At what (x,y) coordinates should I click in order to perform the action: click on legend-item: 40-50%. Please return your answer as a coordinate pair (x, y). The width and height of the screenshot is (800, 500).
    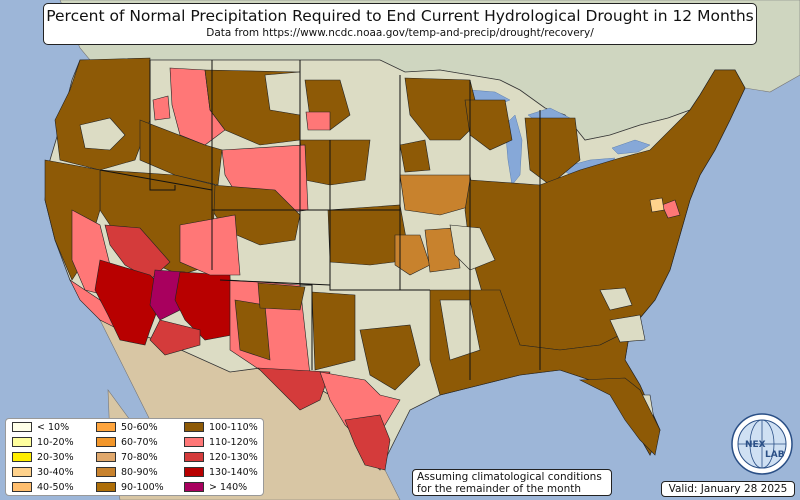
    Looking at the image, I should click on (43, 487).